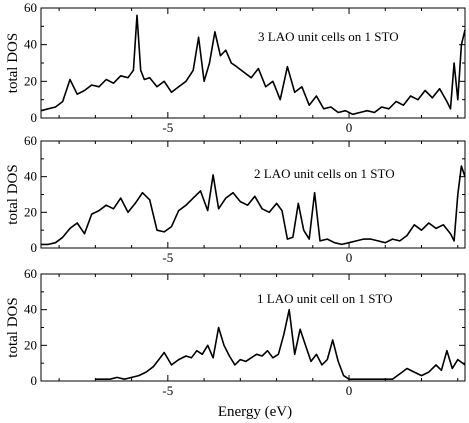 Image resolution: width=469 pixels, height=423 pixels. Describe the element at coordinates (255, 412) in the screenshot. I see `x-axis-label: Energy (eV)` at that location.